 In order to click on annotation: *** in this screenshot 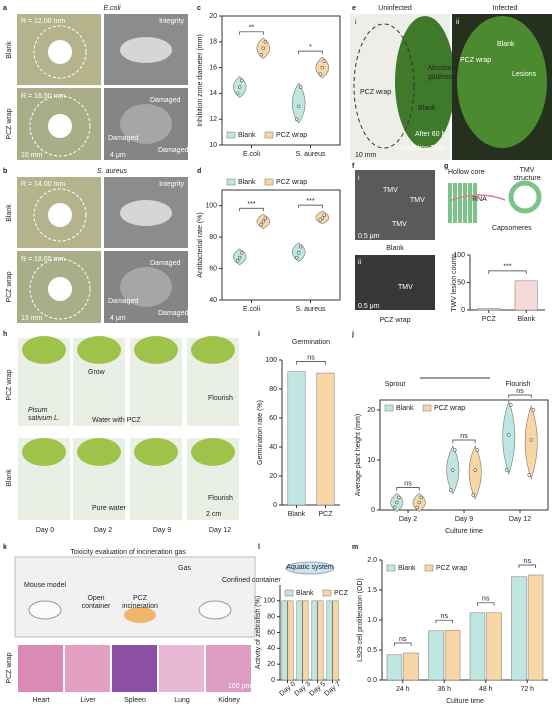, I will do `click(507, 267)`.